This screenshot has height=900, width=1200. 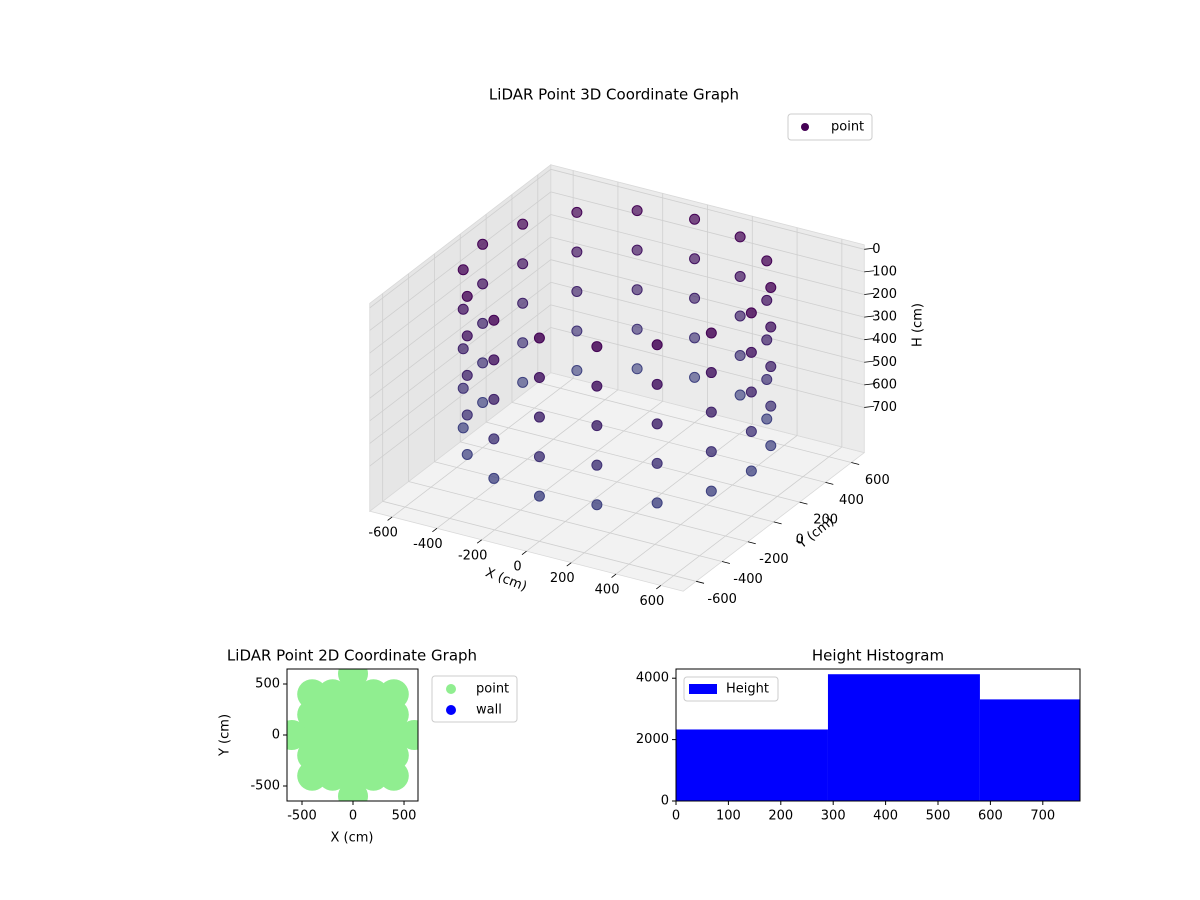 What do you see at coordinates (847, 127) in the screenshot?
I see `legend-label: point` at bounding box center [847, 127].